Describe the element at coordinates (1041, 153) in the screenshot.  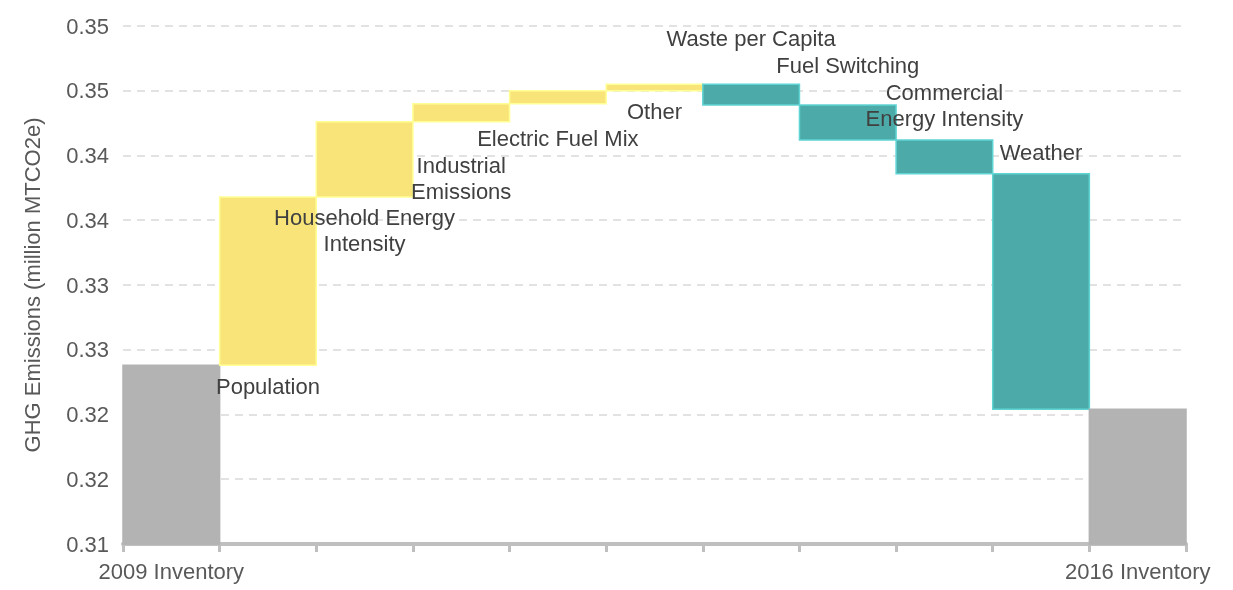
I see `x-tick-label: Weather` at that location.